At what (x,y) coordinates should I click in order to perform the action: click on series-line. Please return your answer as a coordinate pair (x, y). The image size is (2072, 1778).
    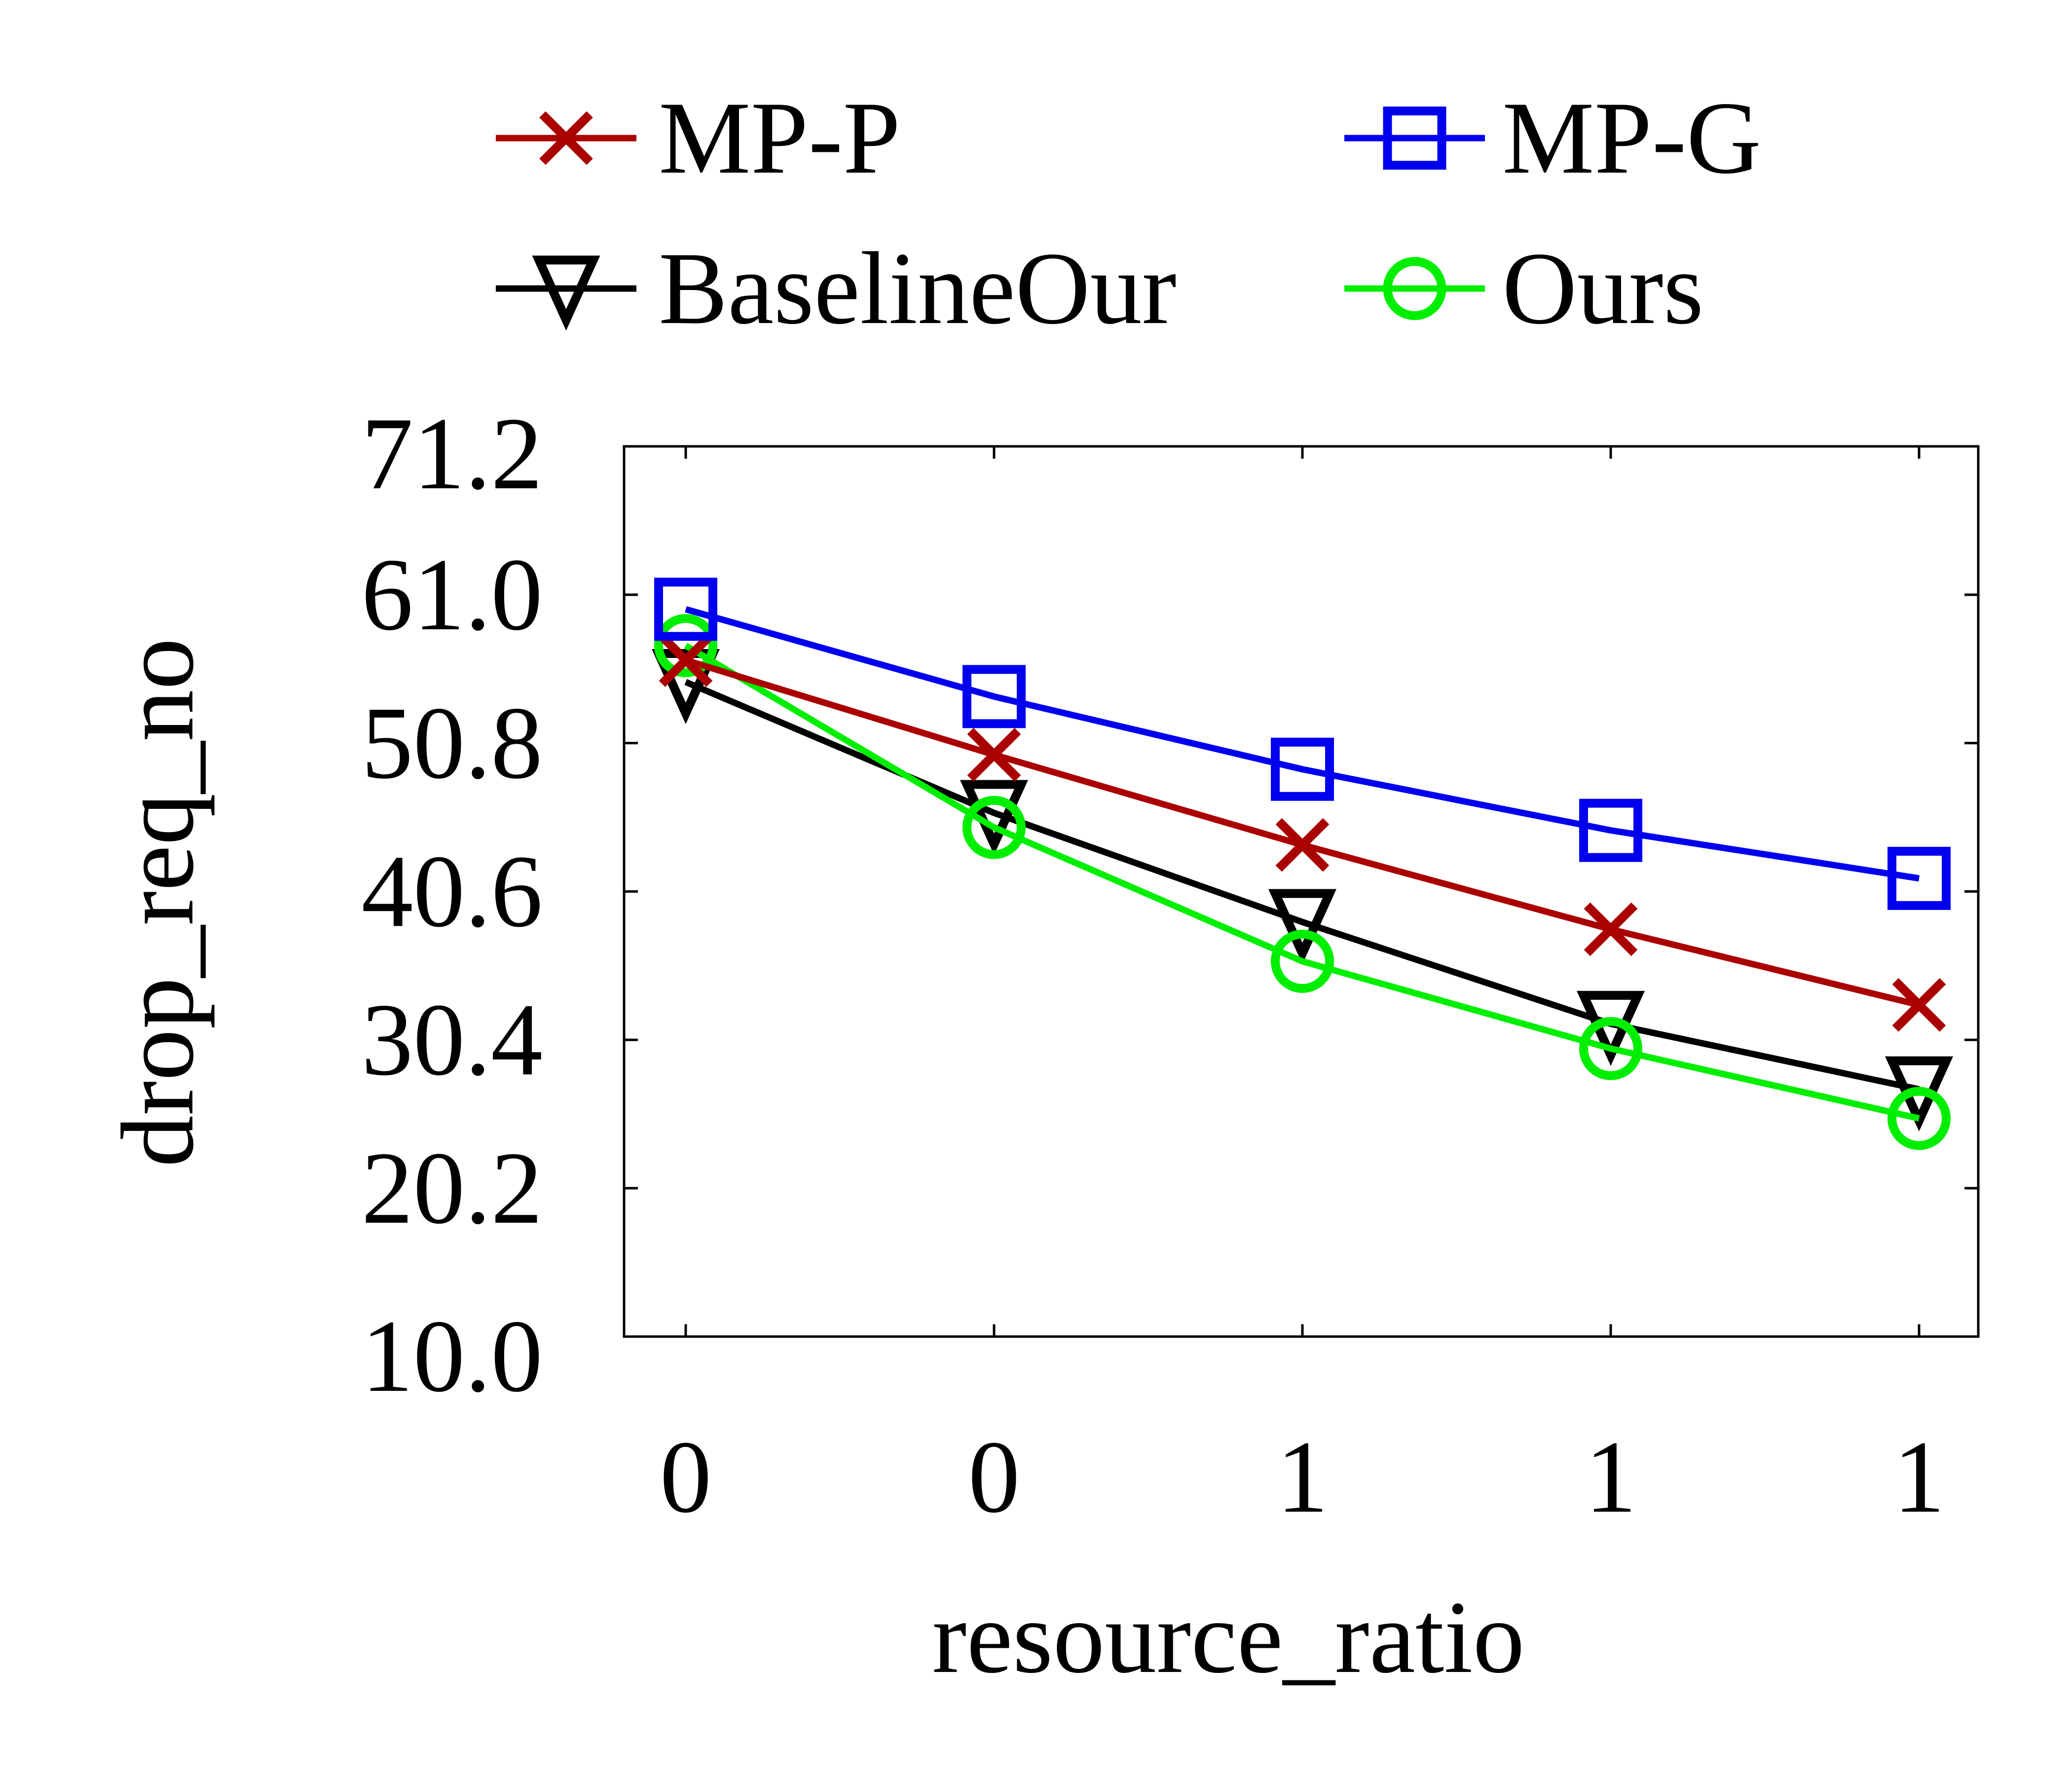
    Looking at the image, I should click on (1303, 744).